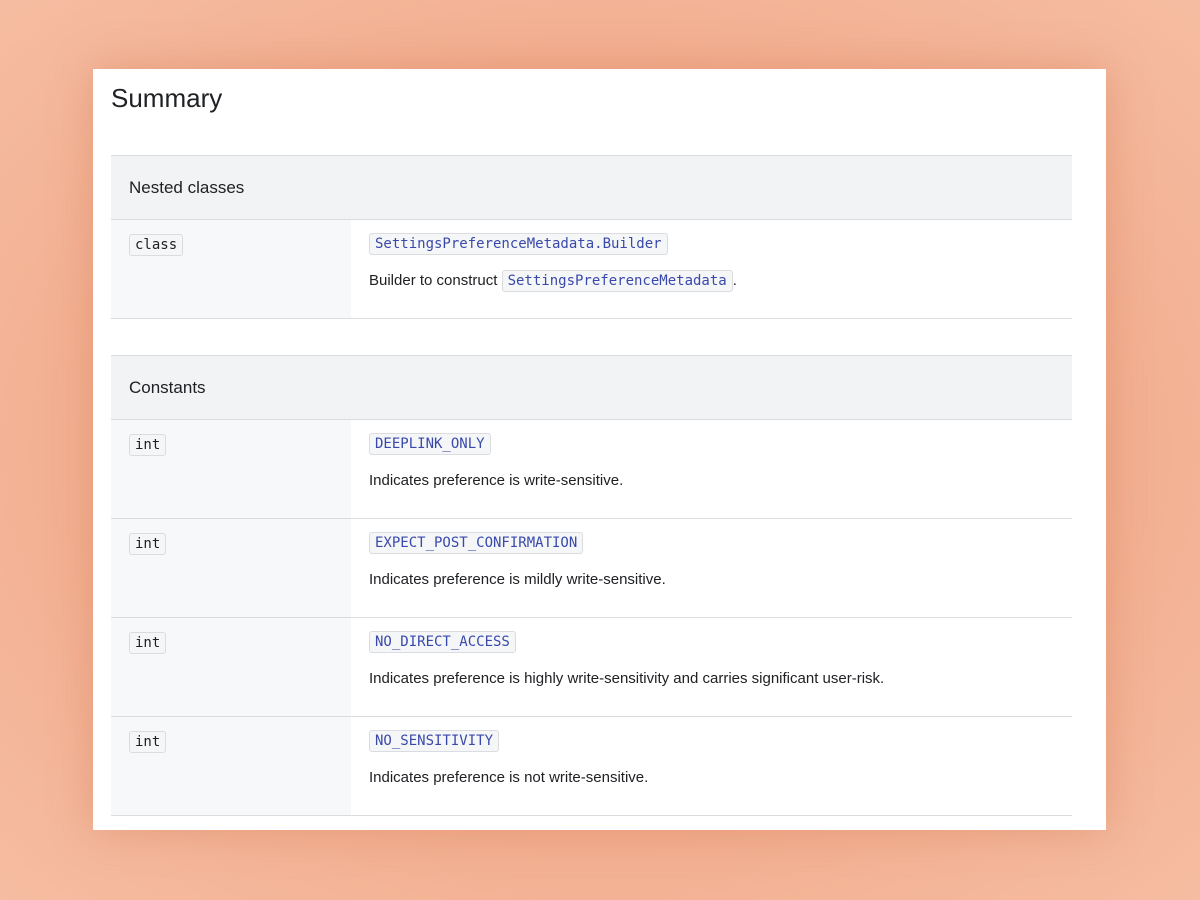  What do you see at coordinates (591, 187) in the screenshot?
I see `table-header: Nested classes` at bounding box center [591, 187].